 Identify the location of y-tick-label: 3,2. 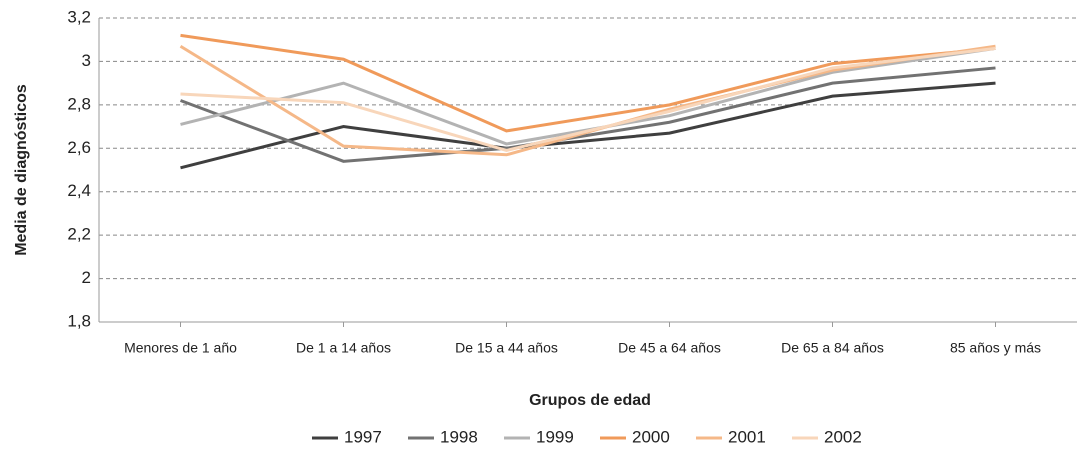
(79, 16).